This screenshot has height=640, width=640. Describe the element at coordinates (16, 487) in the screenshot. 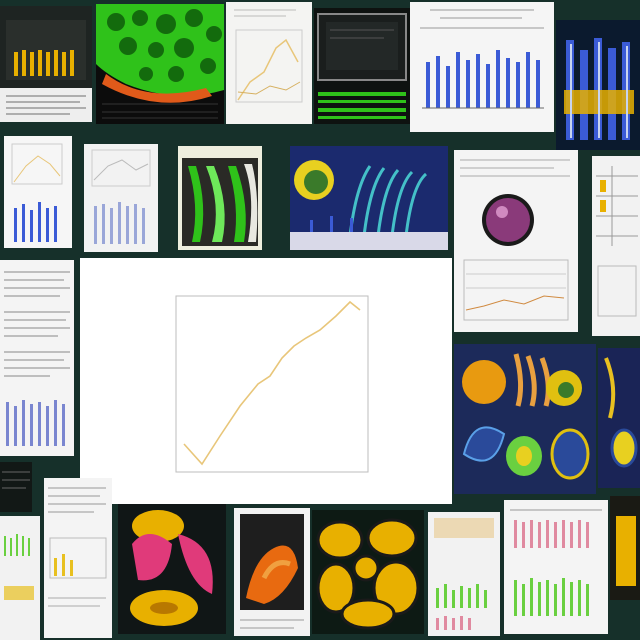

I see `thumb-bottom-left-dark` at that location.